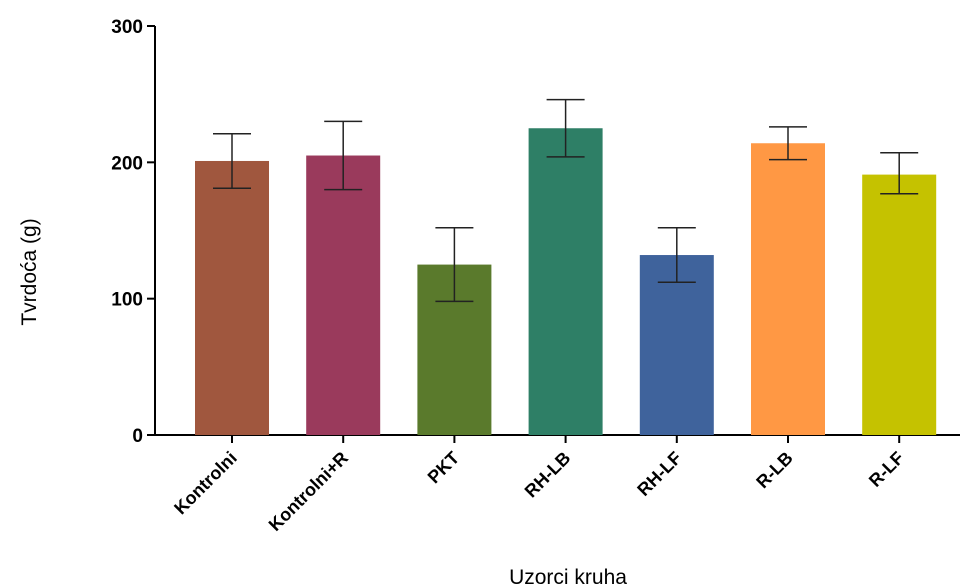 The height and width of the screenshot is (587, 965). I want to click on x-tick-label: Kontrolni+R, so click(308, 491).